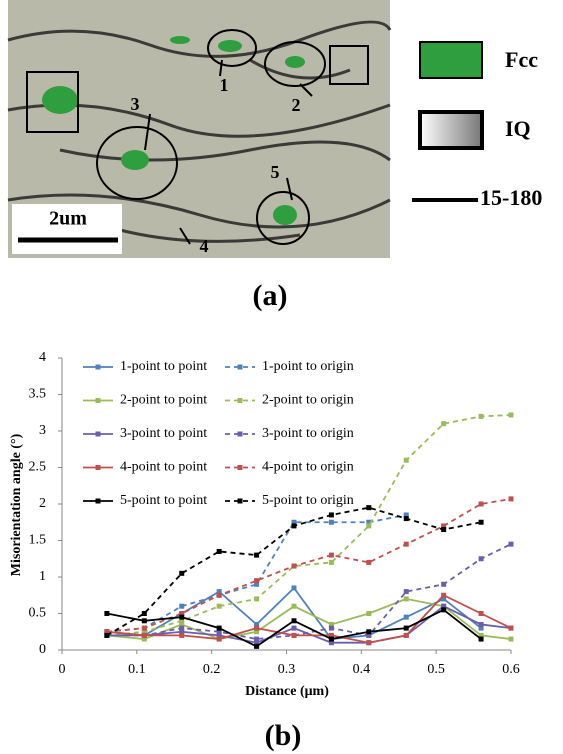 The image size is (563, 754). I want to click on x-tick-label: 0.2, so click(212, 669).